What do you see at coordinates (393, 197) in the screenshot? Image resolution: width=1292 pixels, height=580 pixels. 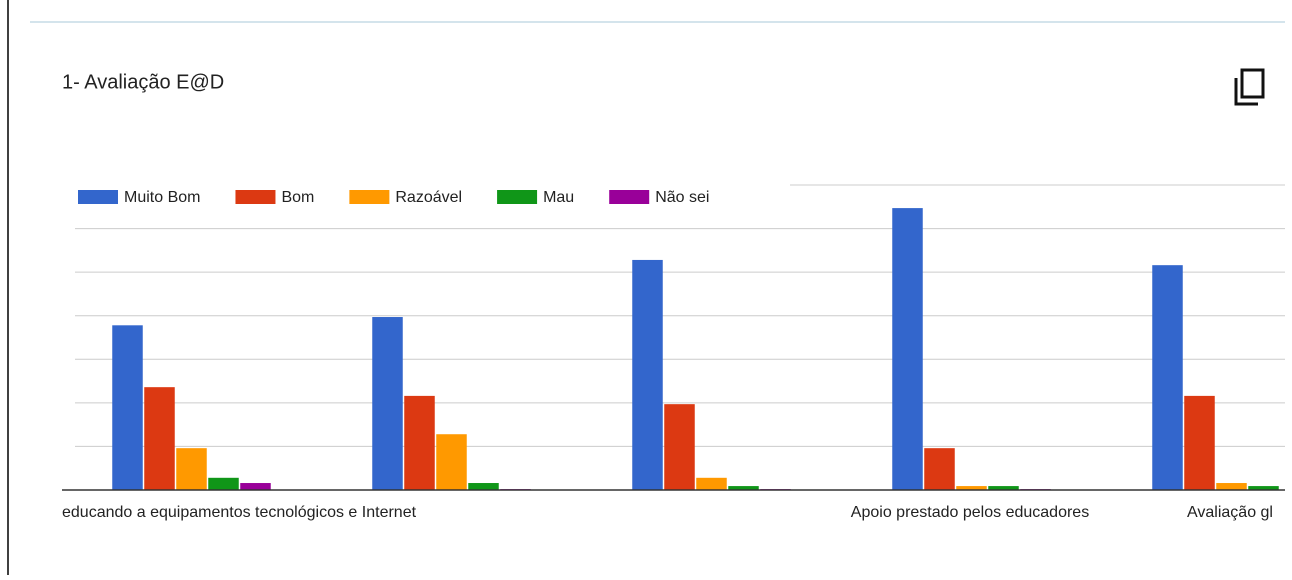 I see `legend: Muito Bom Bom Razoável Mau Não sei` at bounding box center [393, 197].